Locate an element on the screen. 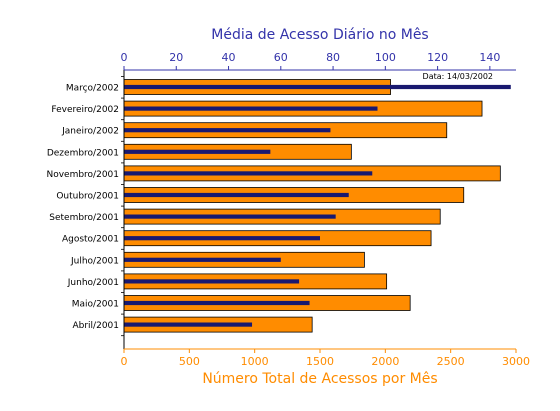 The image size is (560, 411). top-tick-label: 140 is located at coordinates (489, 57).